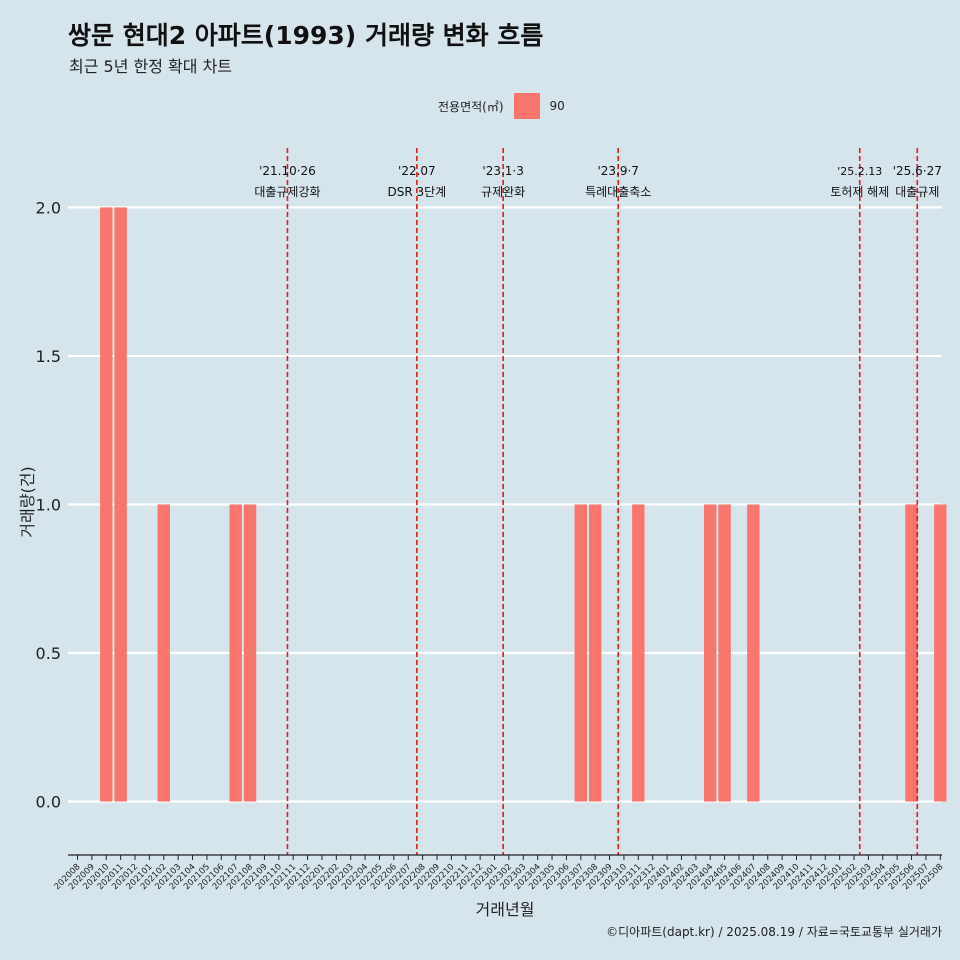 The image size is (960, 960). Describe the element at coordinates (417, 171) in the screenshot. I see `event-date-label: '22.07` at that location.